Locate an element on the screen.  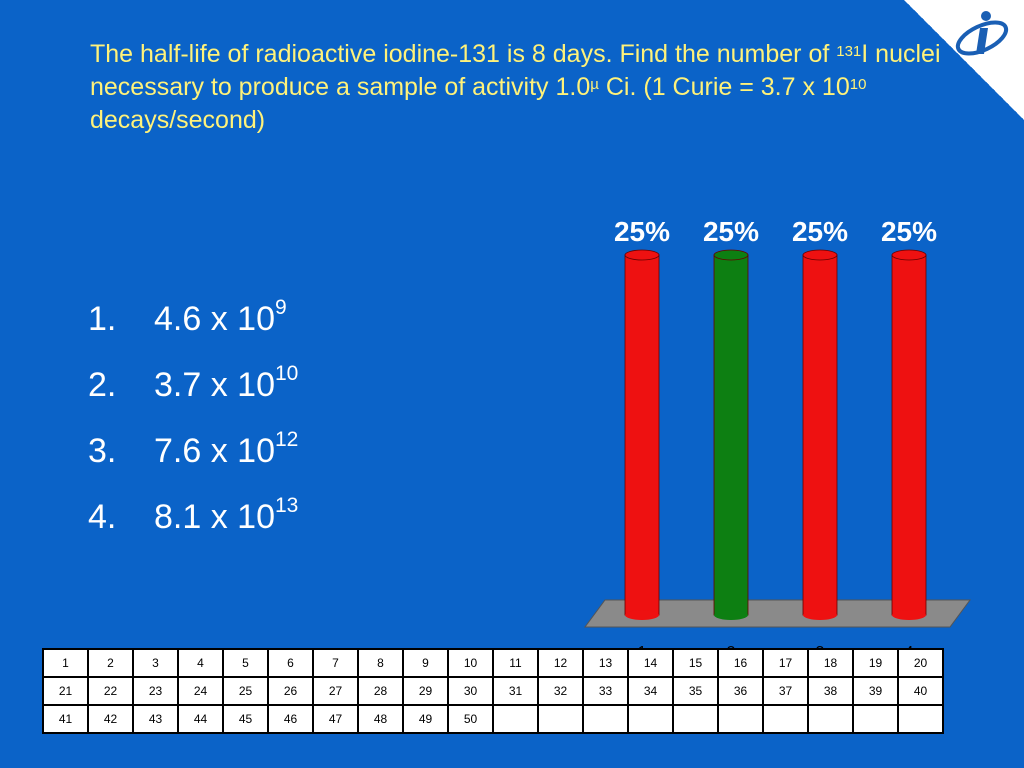
grid-cell: 39 is located at coordinates (875, 691).